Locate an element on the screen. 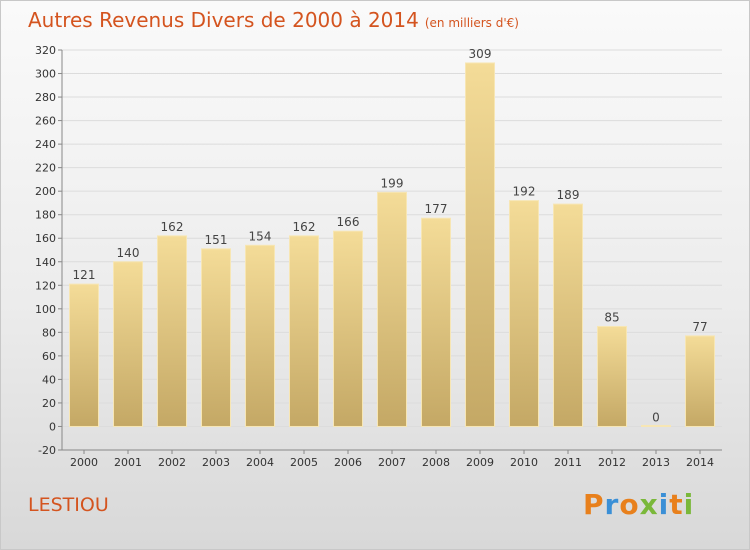 The height and width of the screenshot is (550, 750). x-tick-label: 2007 is located at coordinates (392, 462).